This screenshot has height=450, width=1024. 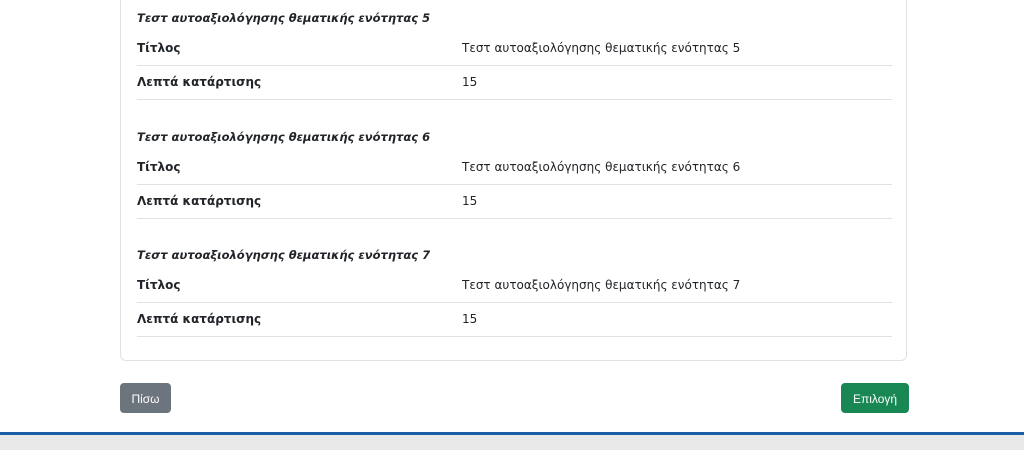 I want to click on footer, so click(x=512, y=441).